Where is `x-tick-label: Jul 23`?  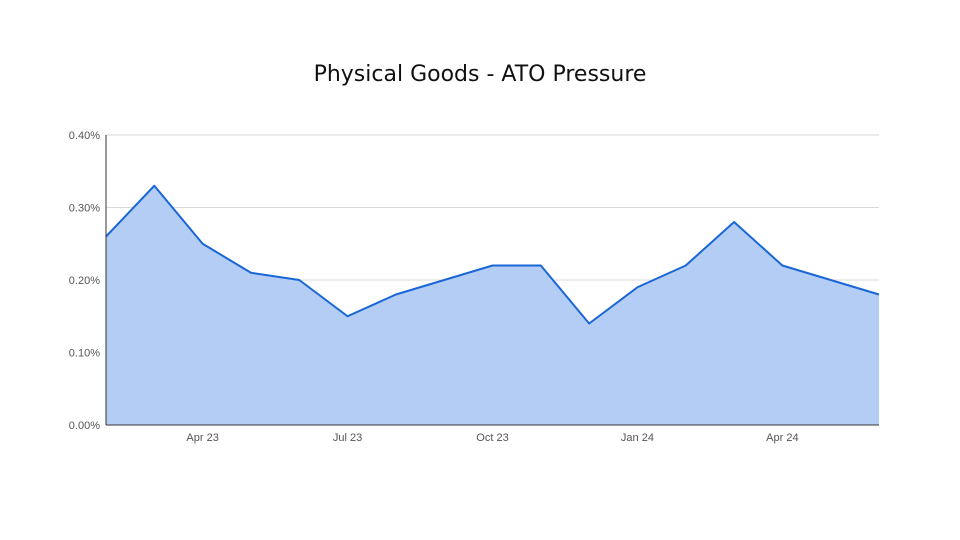 x-tick-label: Jul 23 is located at coordinates (347, 438).